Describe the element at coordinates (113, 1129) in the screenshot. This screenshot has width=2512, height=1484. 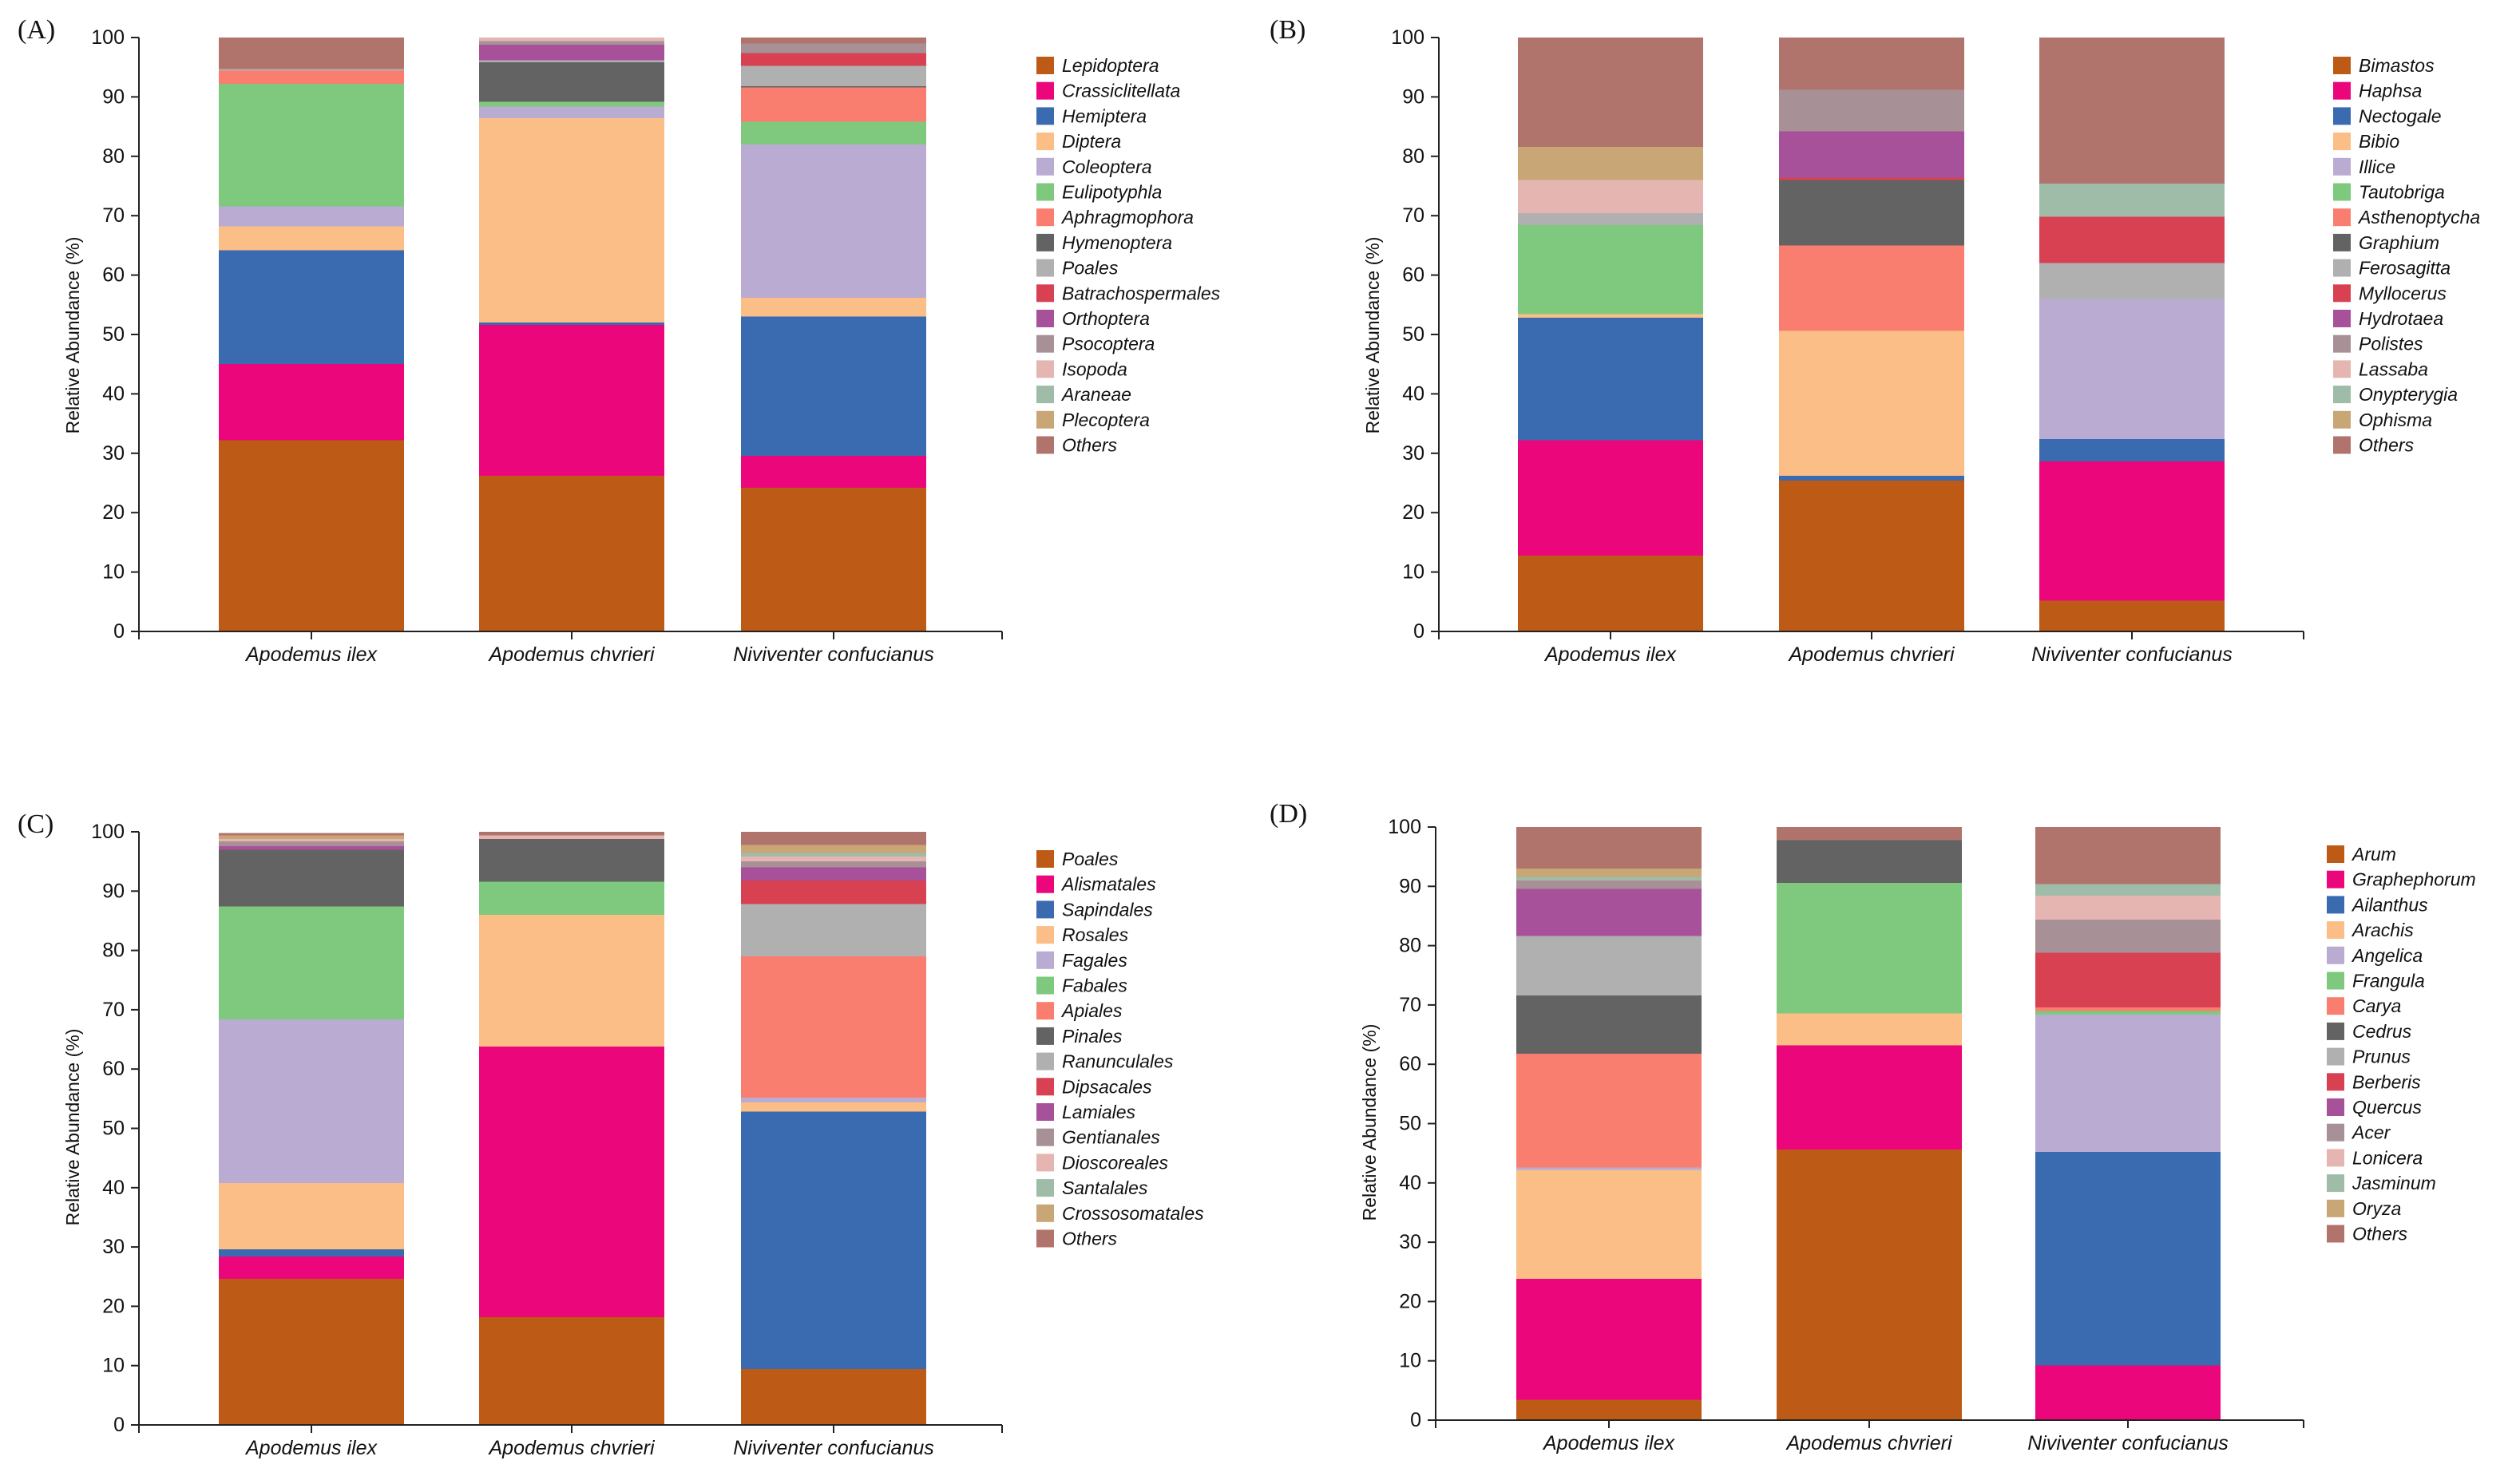
I see `y-tick-label: 50` at that location.